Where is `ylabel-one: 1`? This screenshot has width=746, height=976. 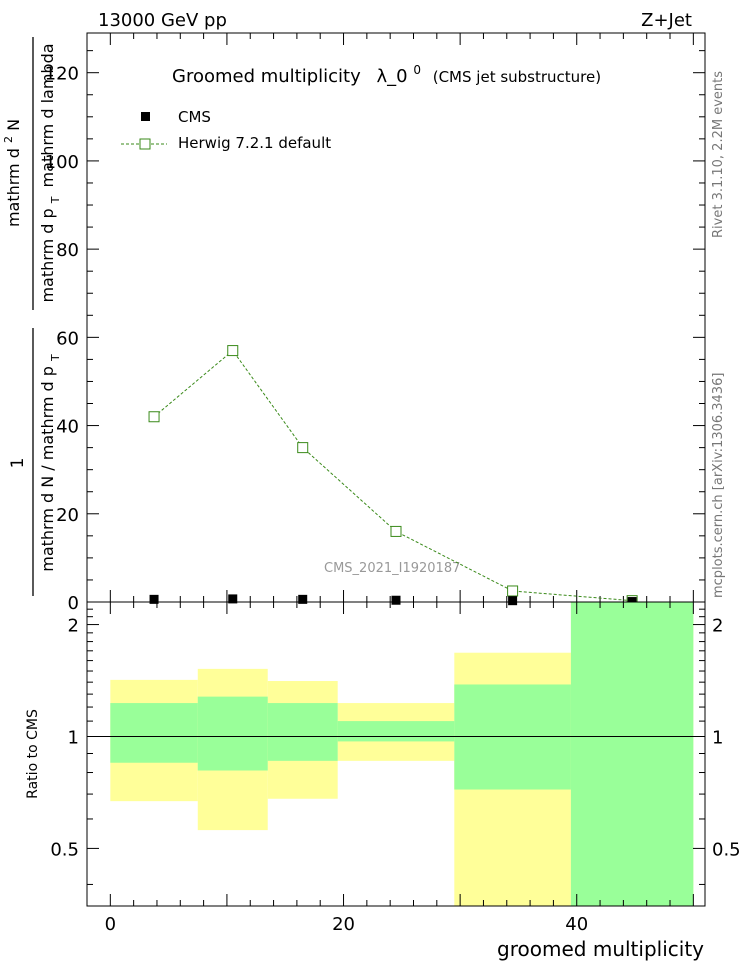 ylabel-one: 1 is located at coordinates (18, 463).